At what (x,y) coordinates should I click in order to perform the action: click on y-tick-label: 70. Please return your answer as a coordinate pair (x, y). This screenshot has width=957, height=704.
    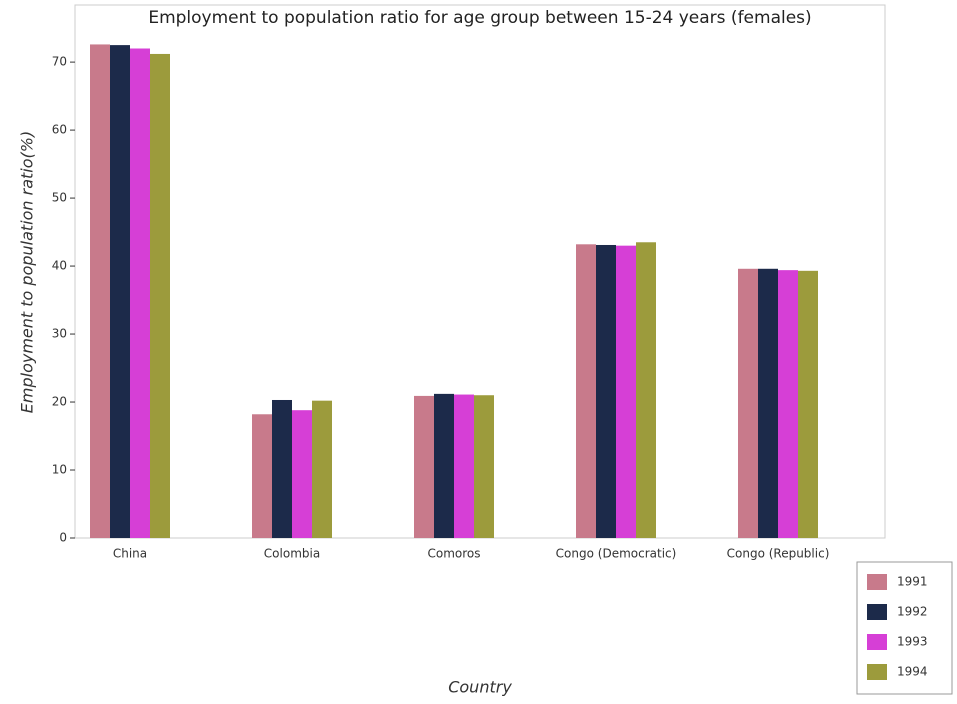
    Looking at the image, I should click on (59, 62).